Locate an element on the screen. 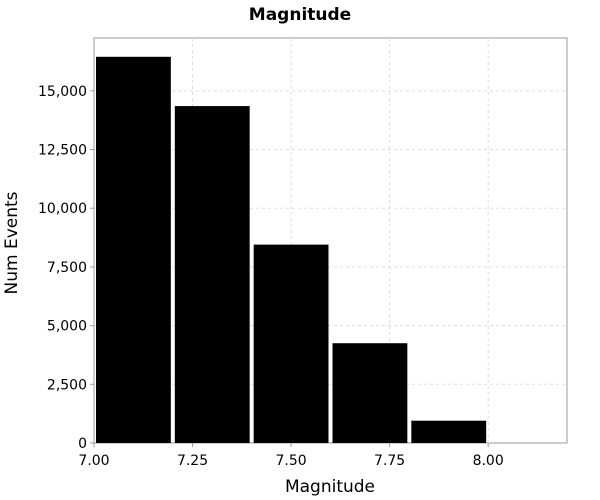 This screenshot has height=500, width=600. y-tick-label: 5,000 is located at coordinates (67, 327).